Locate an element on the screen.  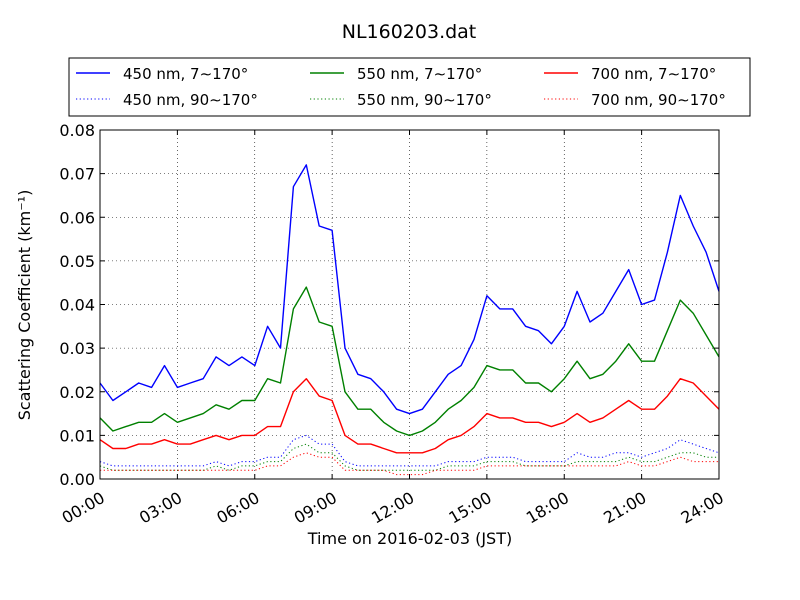
legend-frame is located at coordinates (409, 87).